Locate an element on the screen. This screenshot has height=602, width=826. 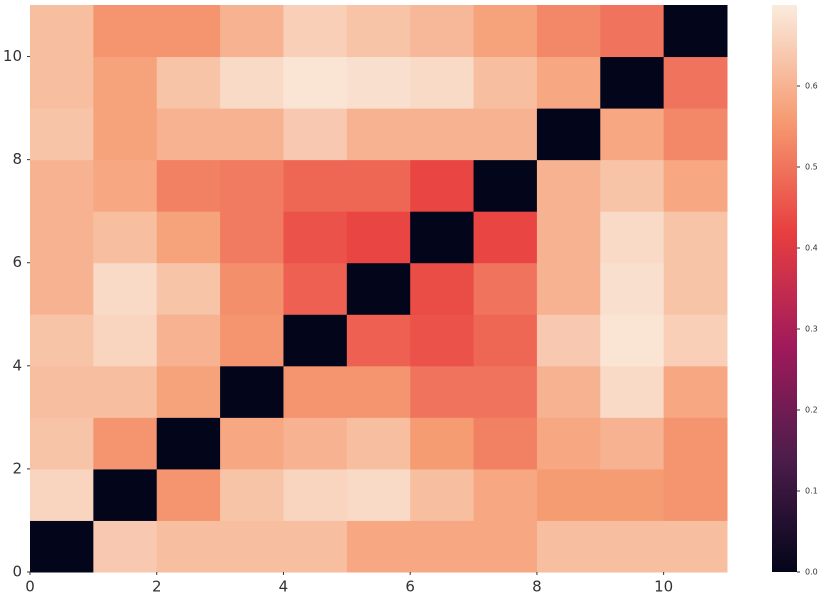
colorbar-tick-label: 0.0 is located at coordinates (811, 572).